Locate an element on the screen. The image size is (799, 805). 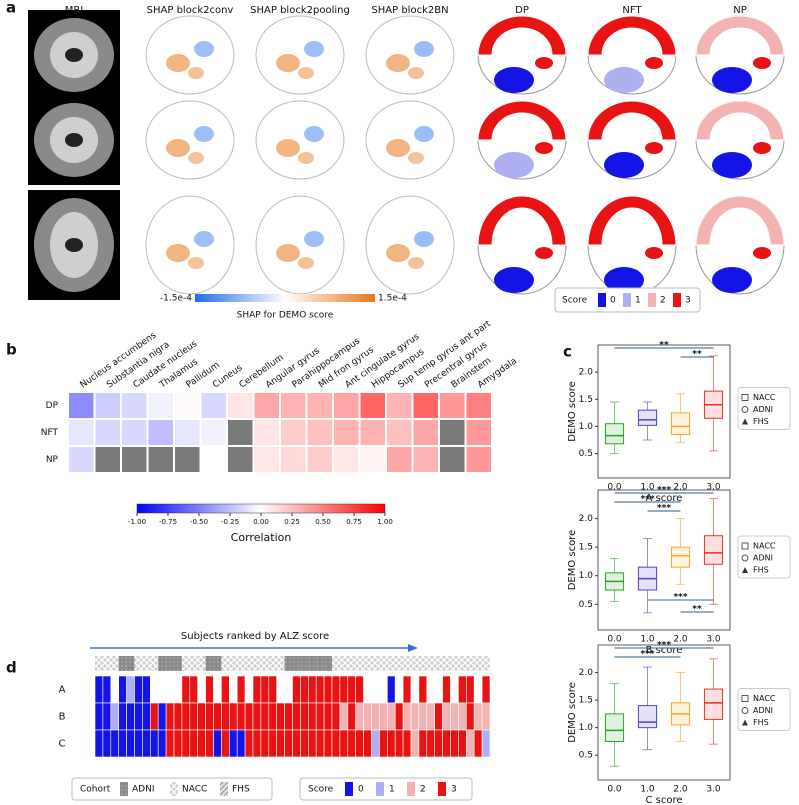
plot-frame is located at coordinates (664, 411).